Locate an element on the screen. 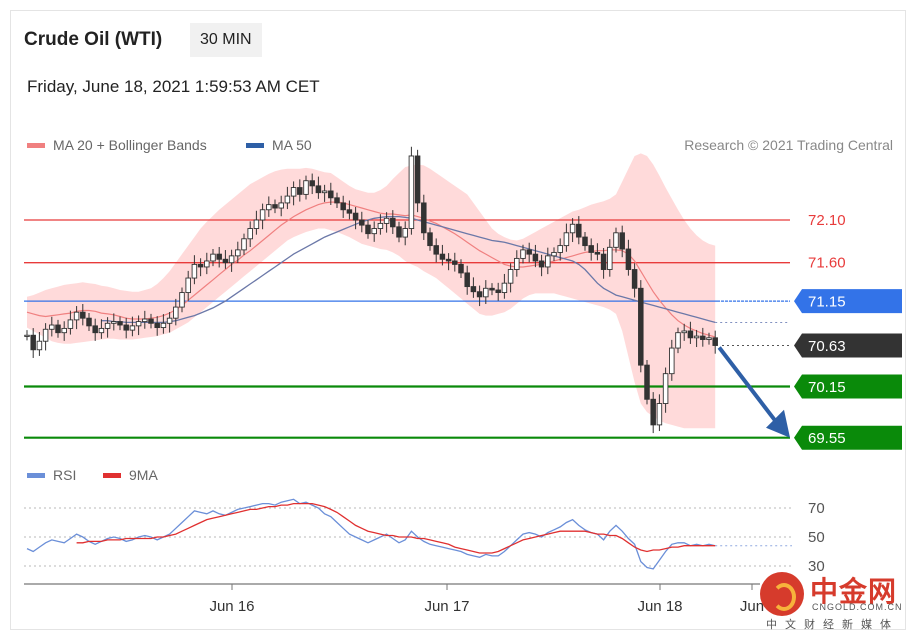 This screenshot has height=641, width=917. ma20-swatch is located at coordinates (36, 145).